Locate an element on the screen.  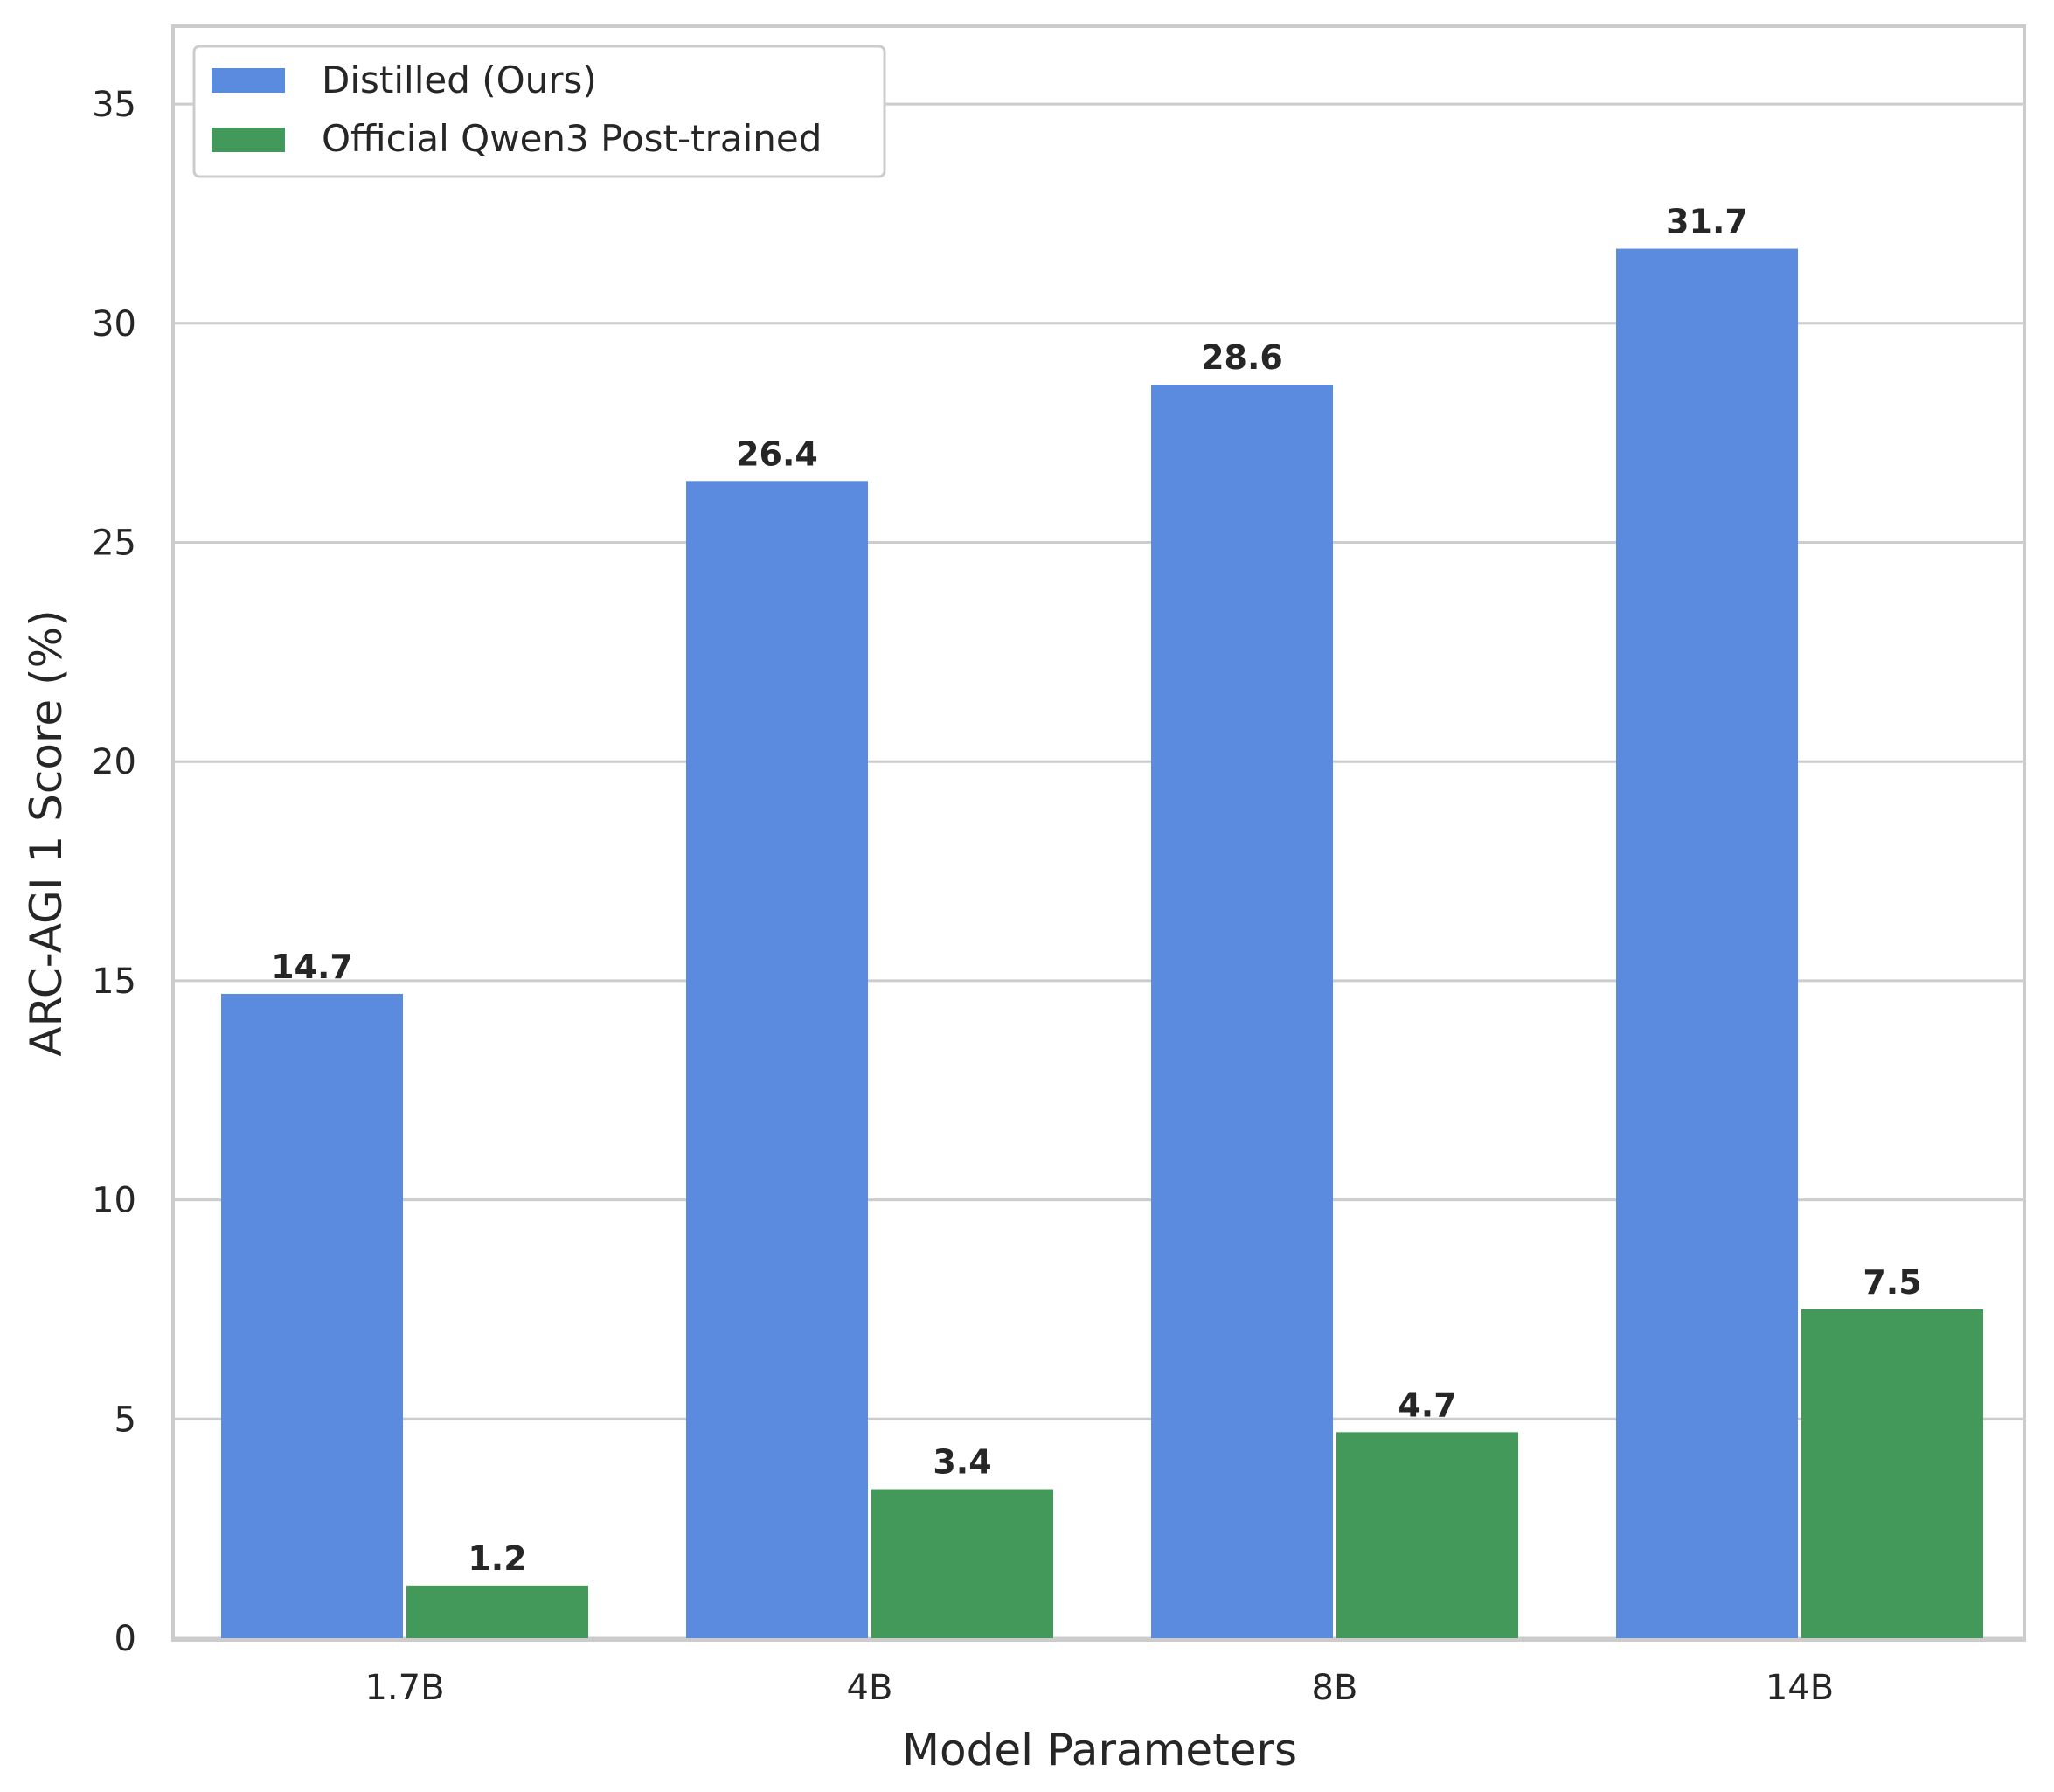
y-tick-labels: 0 5 10 15 20 25 30 35 is located at coordinates (114, 872).